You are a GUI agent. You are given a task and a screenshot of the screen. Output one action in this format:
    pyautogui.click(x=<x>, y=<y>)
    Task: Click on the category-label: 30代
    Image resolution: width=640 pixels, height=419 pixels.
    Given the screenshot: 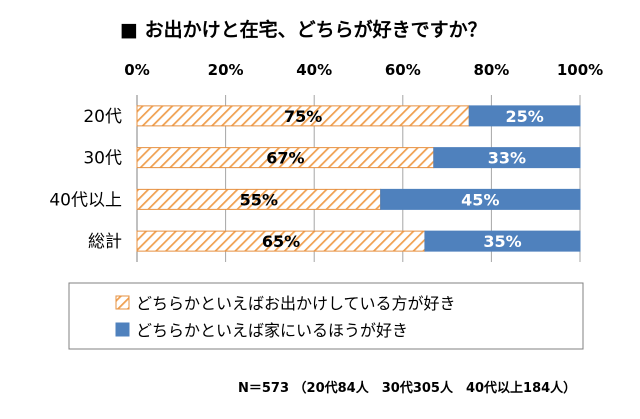 What is the action you would take?
    pyautogui.click(x=102, y=159)
    